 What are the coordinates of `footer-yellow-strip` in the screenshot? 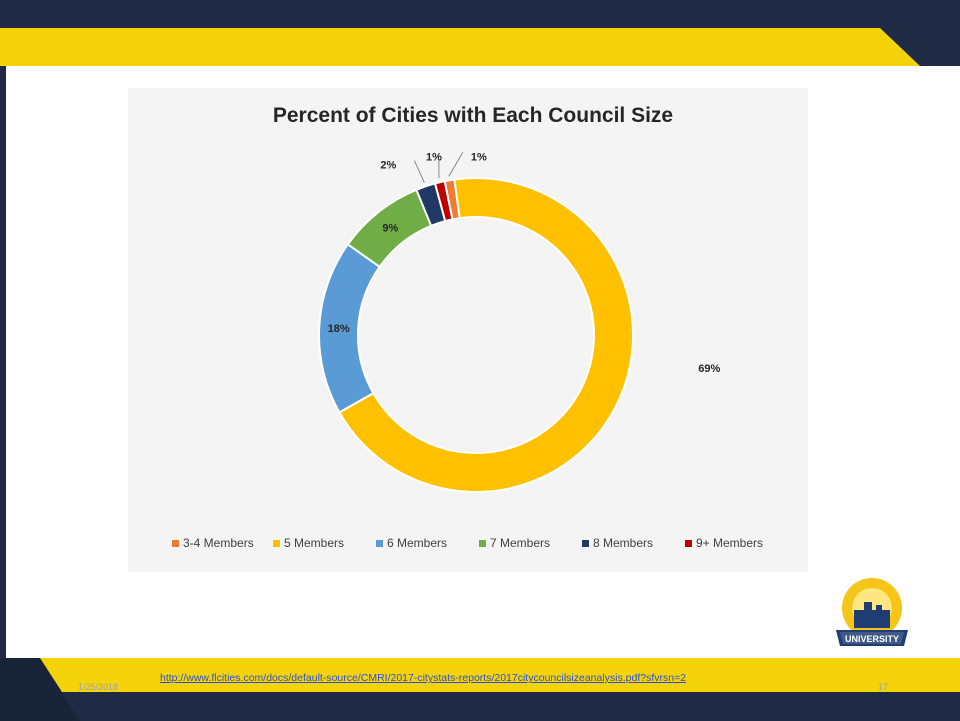 It's located at (500, 675).